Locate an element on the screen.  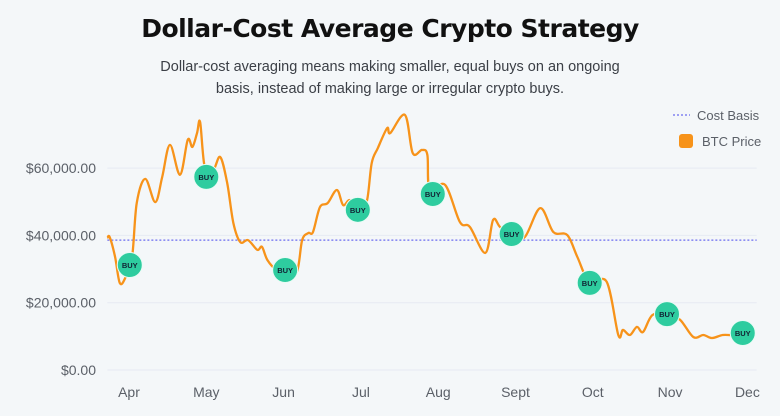
y-tick-label: $0.00 is located at coordinates (78, 370).